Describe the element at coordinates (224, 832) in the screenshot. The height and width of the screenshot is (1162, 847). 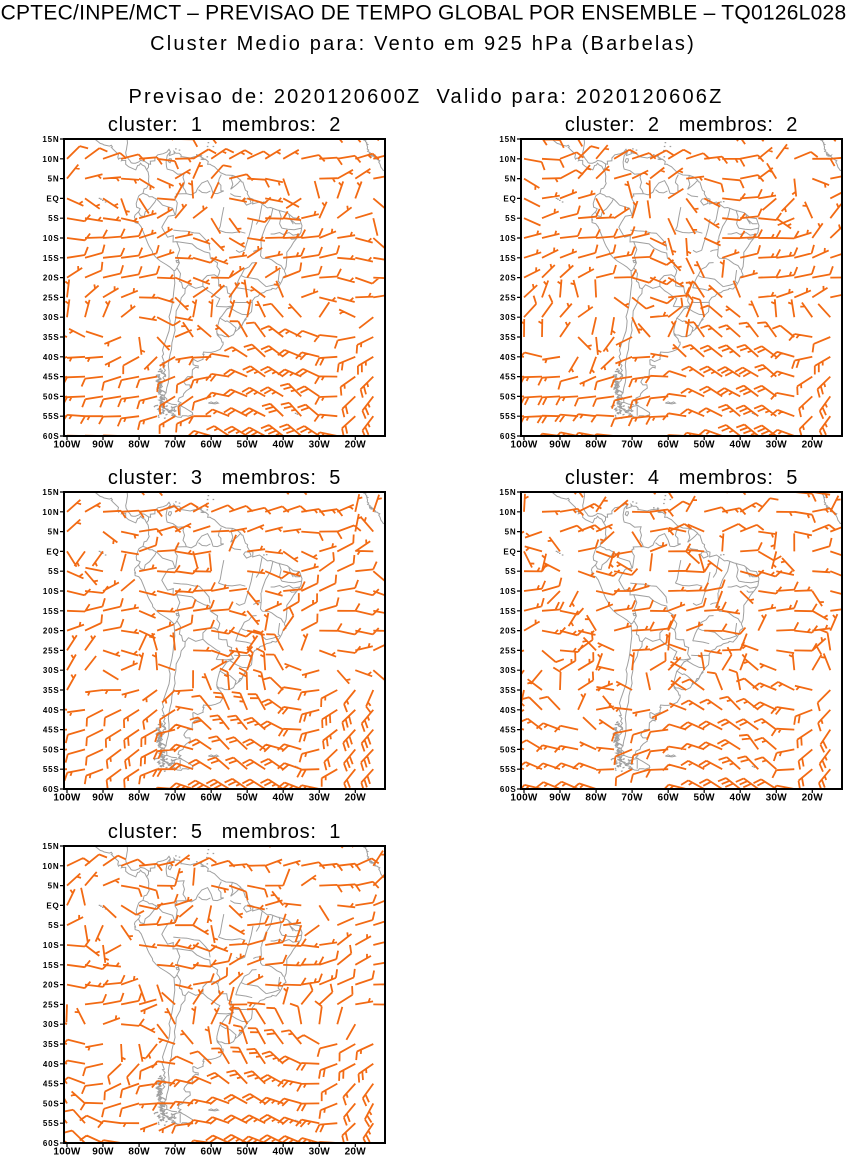
I see `svg-text: cluster: 5 membros: 1` at that location.